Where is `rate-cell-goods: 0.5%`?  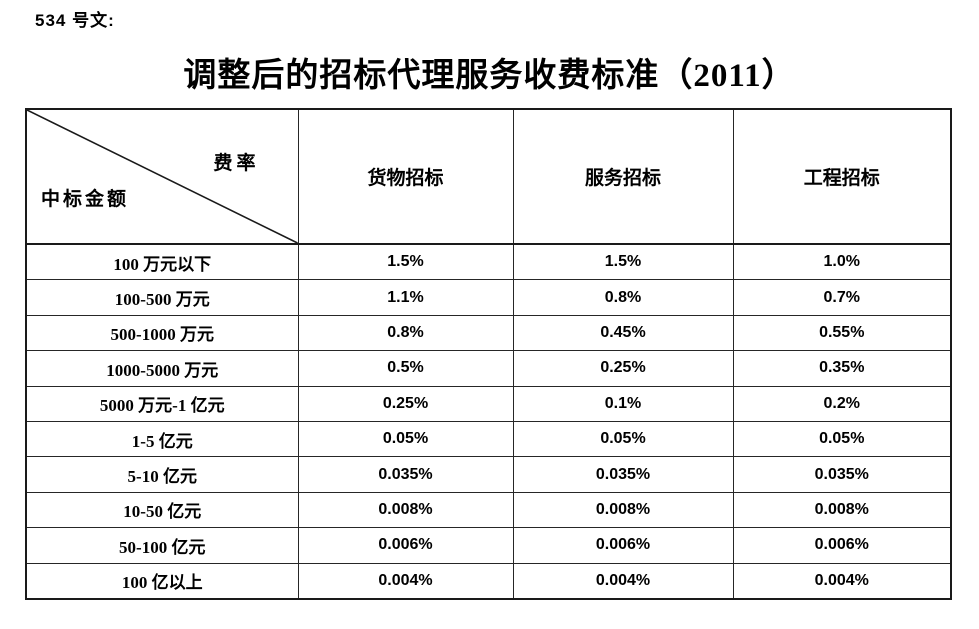
rate-cell-goods: 0.5% is located at coordinates (405, 368).